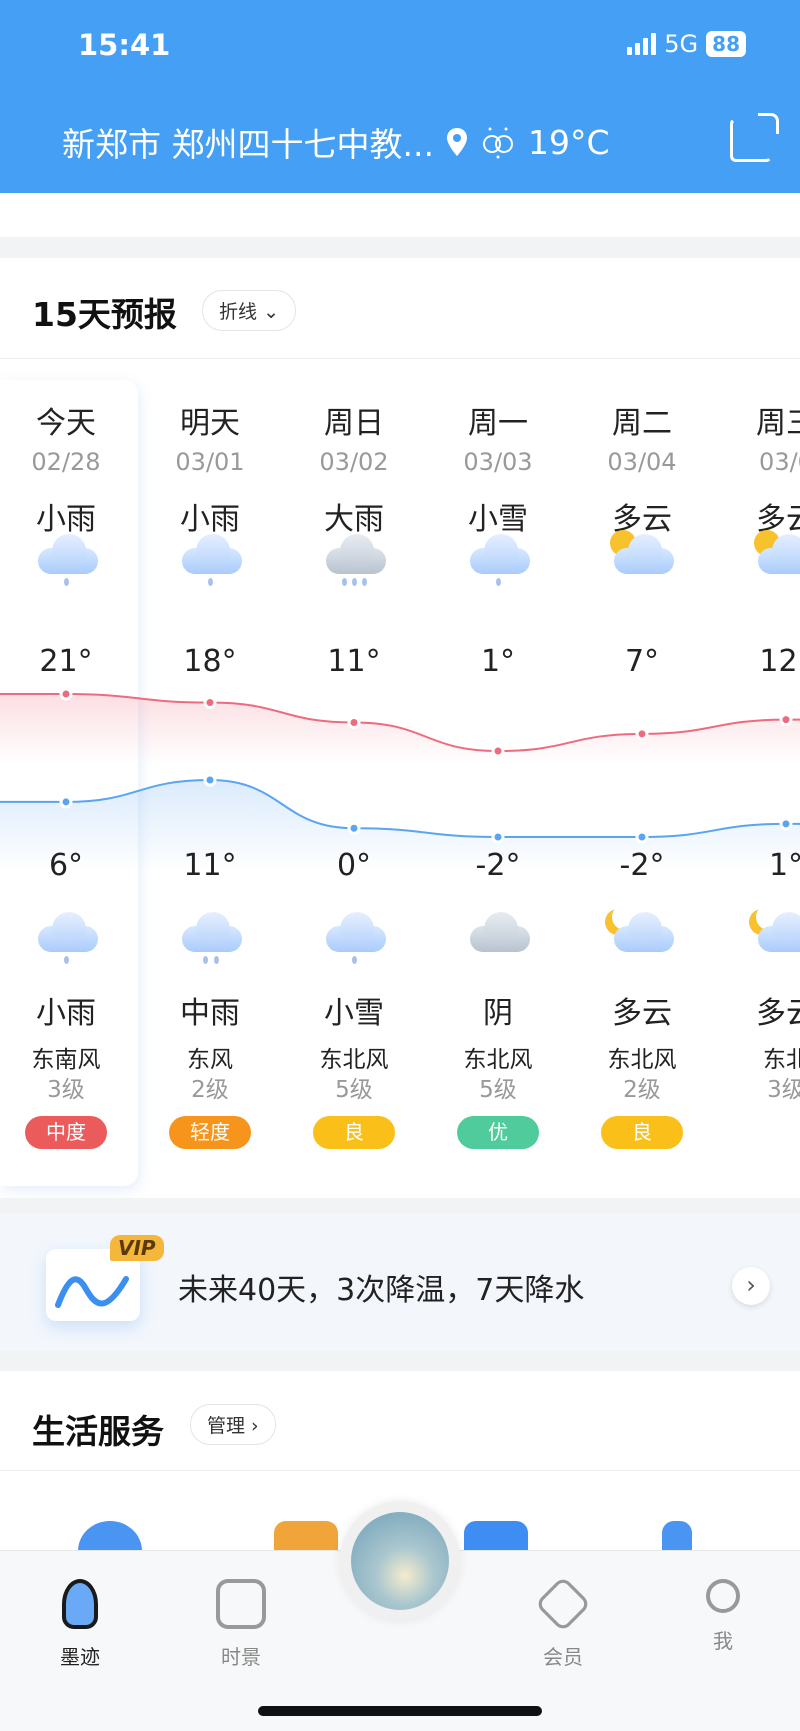 Image resolution: width=800 pixels, height=1731 pixels. Describe the element at coordinates (563, 1604) in the screenshot. I see `vip-diamond-icon` at that location.